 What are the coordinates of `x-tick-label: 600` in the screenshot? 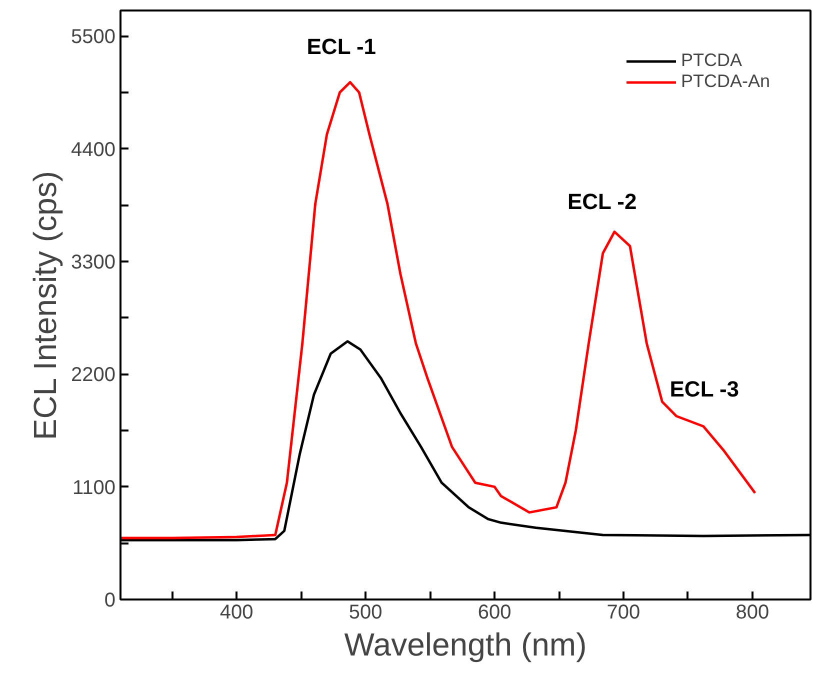 It's located at (495, 613).